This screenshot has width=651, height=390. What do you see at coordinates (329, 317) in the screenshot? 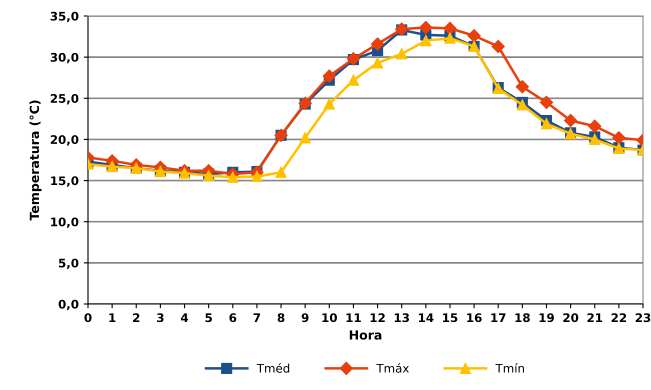
I see `x-tick-label: 10` at bounding box center [329, 317].